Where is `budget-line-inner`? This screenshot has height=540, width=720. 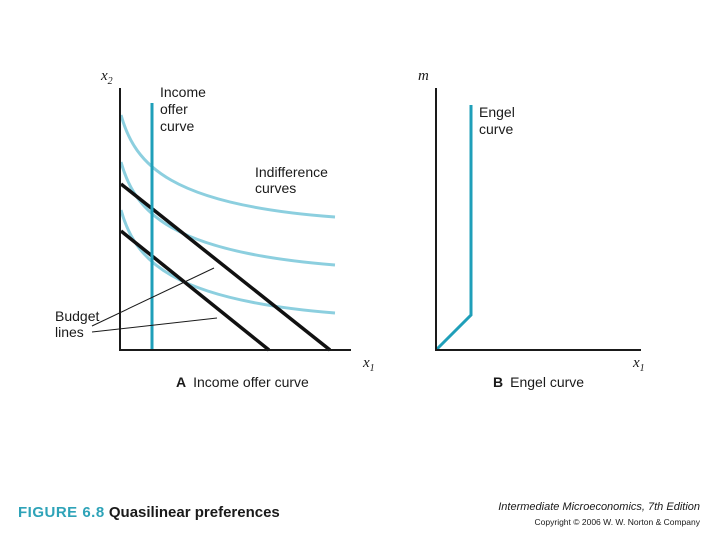 budget-line-inner is located at coordinates (195, 290).